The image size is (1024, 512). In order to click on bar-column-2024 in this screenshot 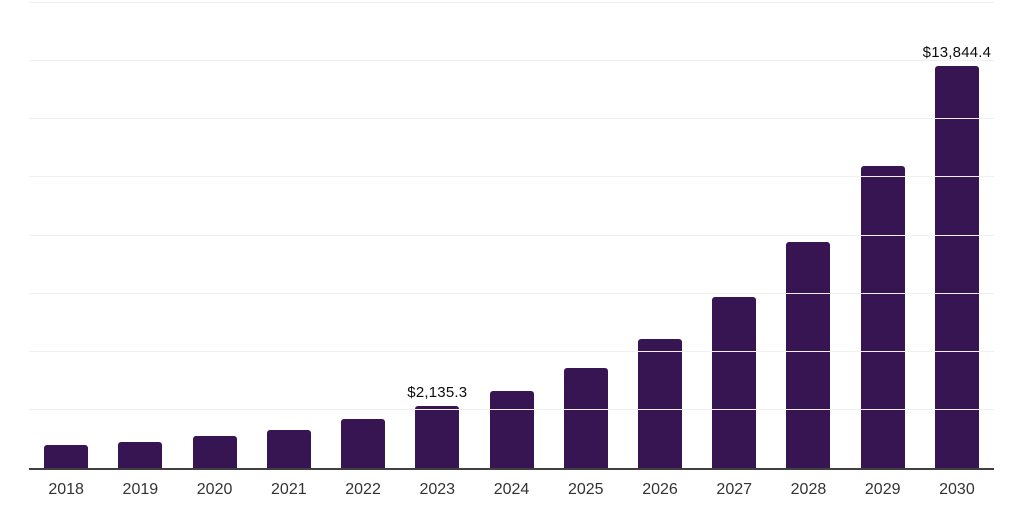, I will do `click(511, 235)`.